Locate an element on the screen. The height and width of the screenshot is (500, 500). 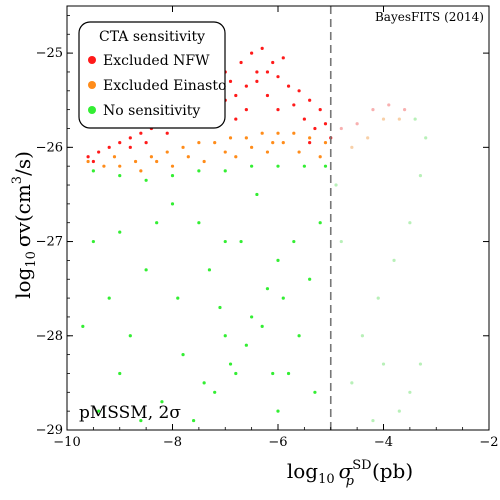
legend-entry-label: Excluded NFW is located at coordinates (156, 61).